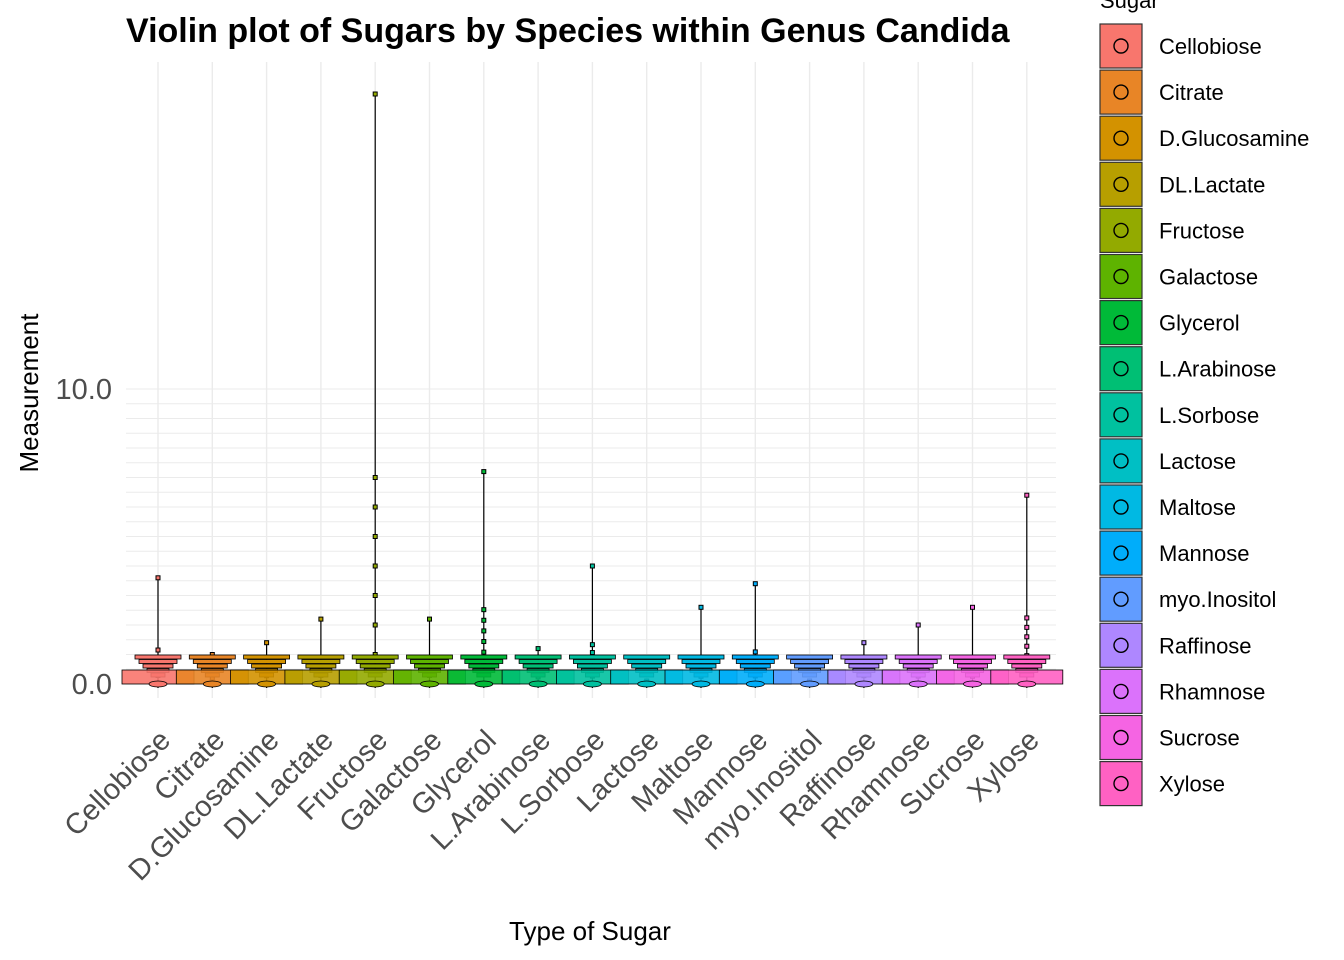 The height and width of the screenshot is (960, 1344). What do you see at coordinates (84, 390) in the screenshot?
I see `y-tick-label: 10.0` at bounding box center [84, 390].